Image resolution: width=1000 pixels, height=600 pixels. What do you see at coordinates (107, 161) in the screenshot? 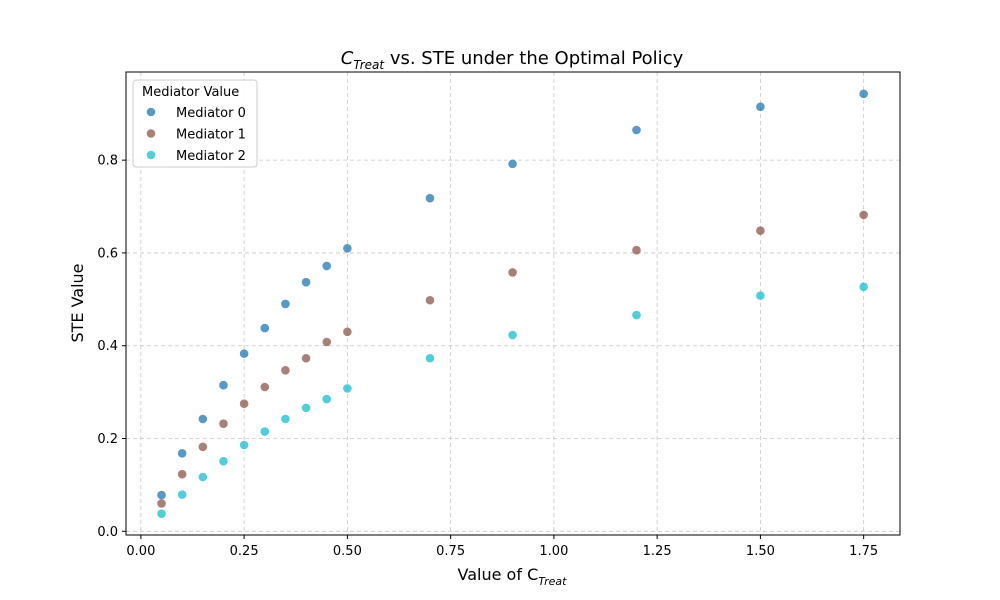
I see `y-tick-label: 0.8` at bounding box center [107, 161].